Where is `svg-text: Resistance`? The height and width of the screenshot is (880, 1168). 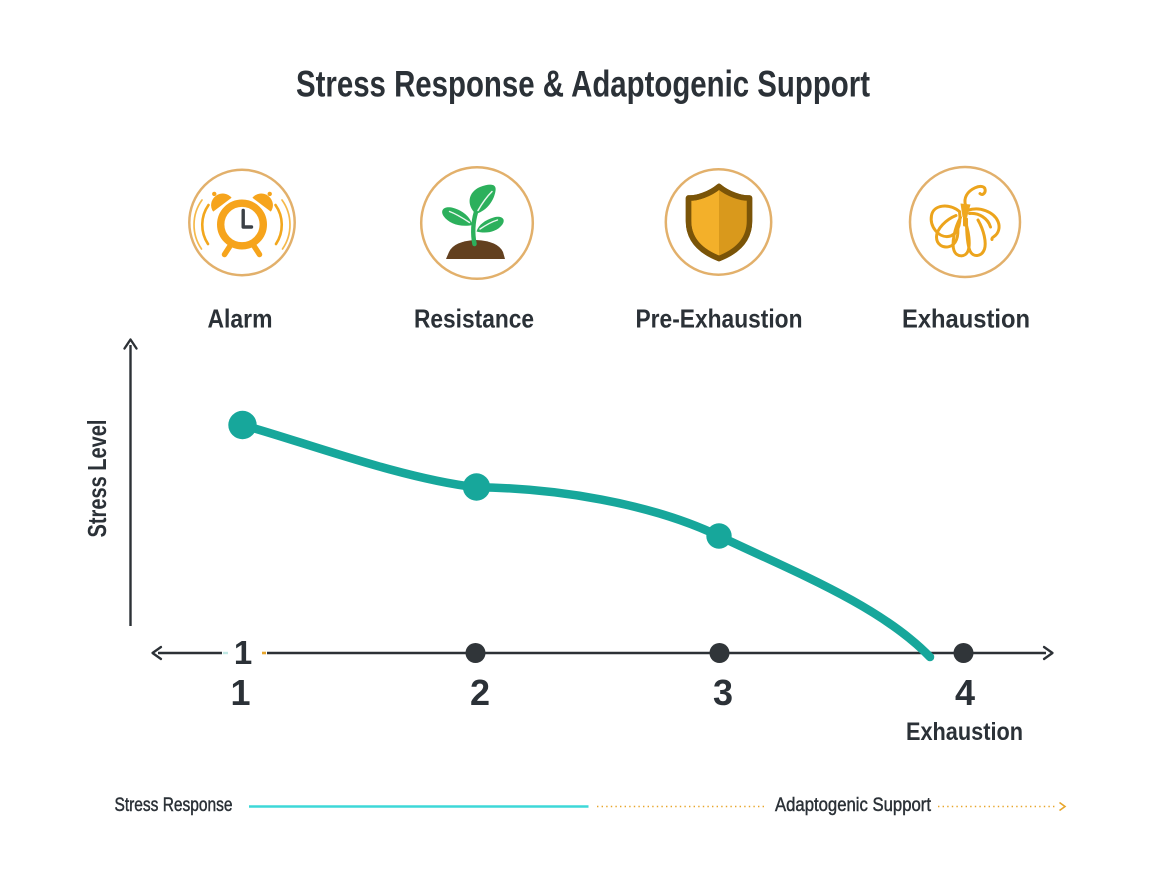
svg-text: Resistance is located at coordinates (474, 319).